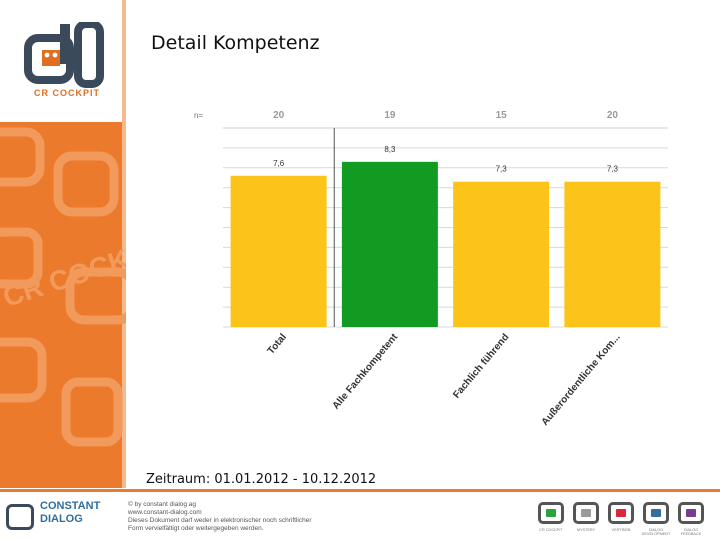  Describe the element at coordinates (165, 512) in the screenshot. I see `footer-line-2: www.constant-dialog.com` at that location.